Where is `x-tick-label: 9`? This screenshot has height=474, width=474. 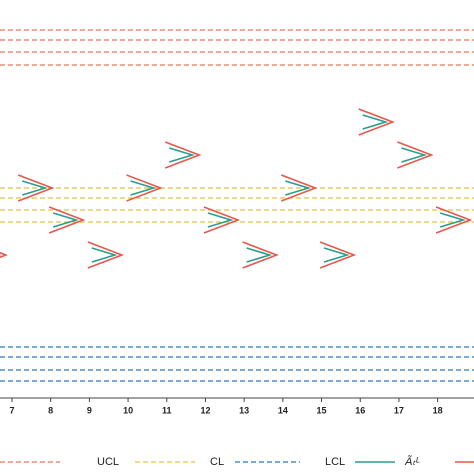 x-tick-label: 9 is located at coordinates (89, 410).